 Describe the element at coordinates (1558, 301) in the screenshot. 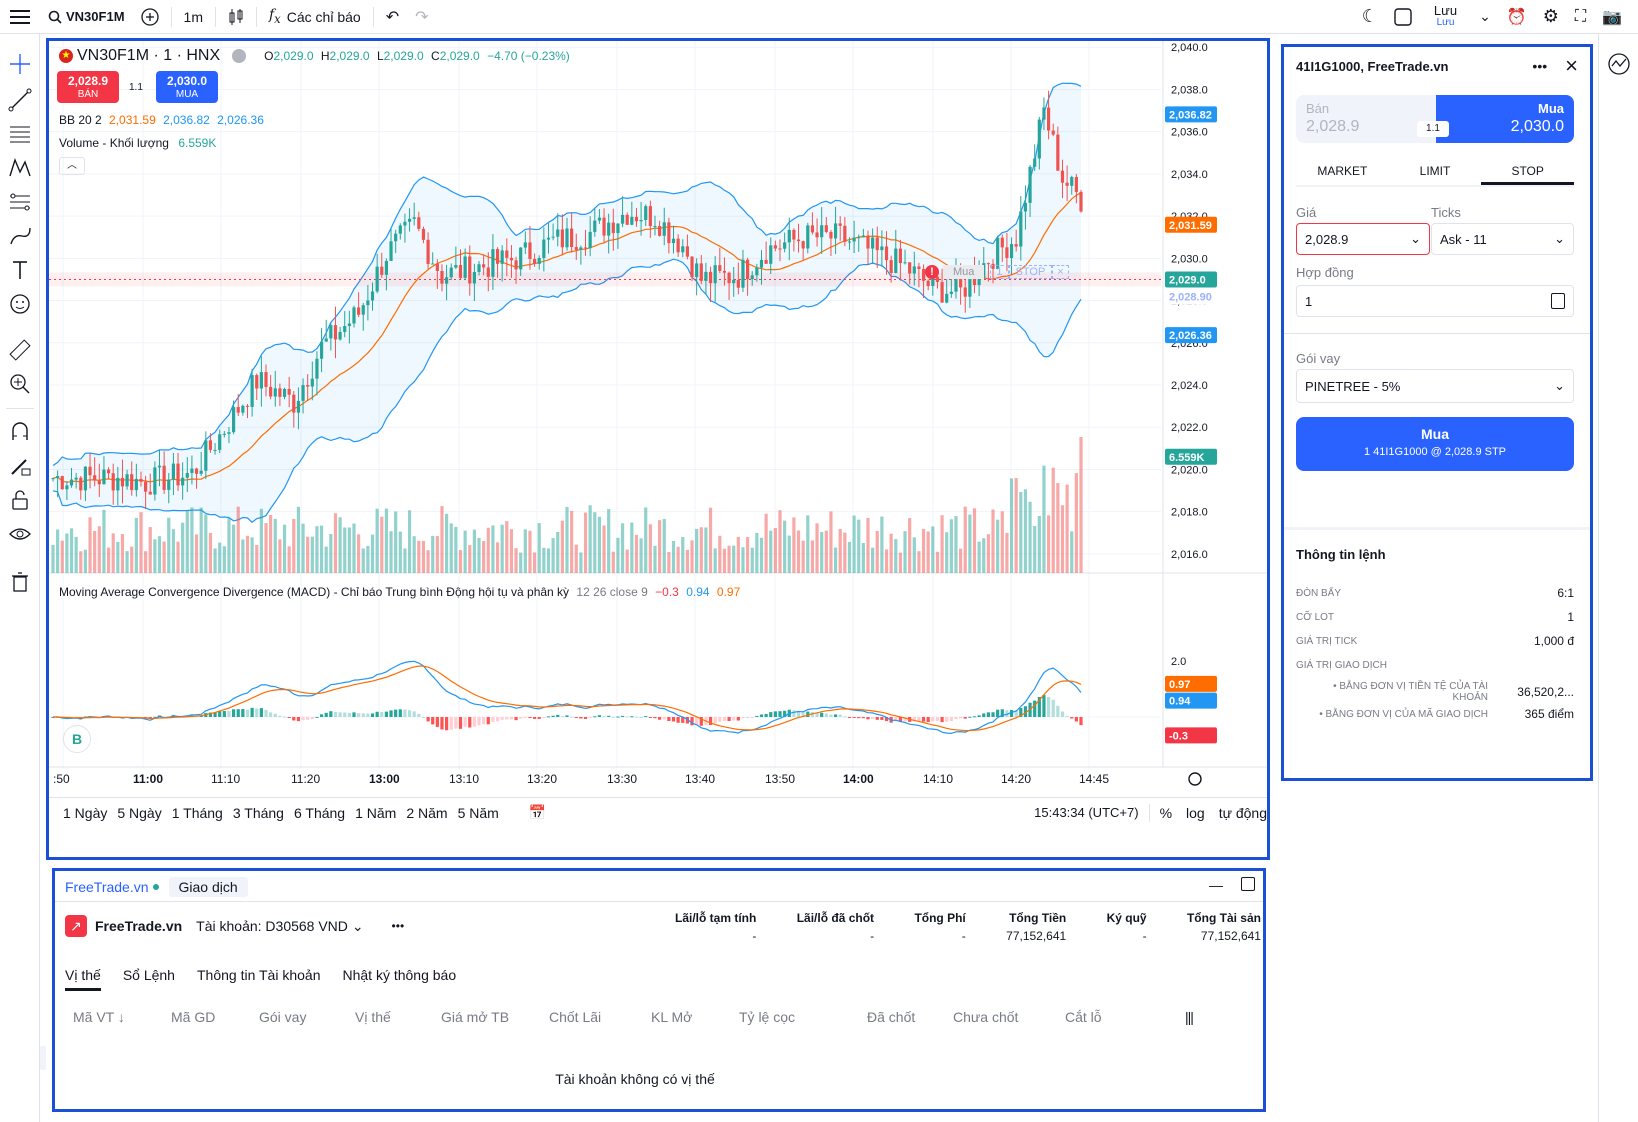

I see `calculator-icon` at that location.